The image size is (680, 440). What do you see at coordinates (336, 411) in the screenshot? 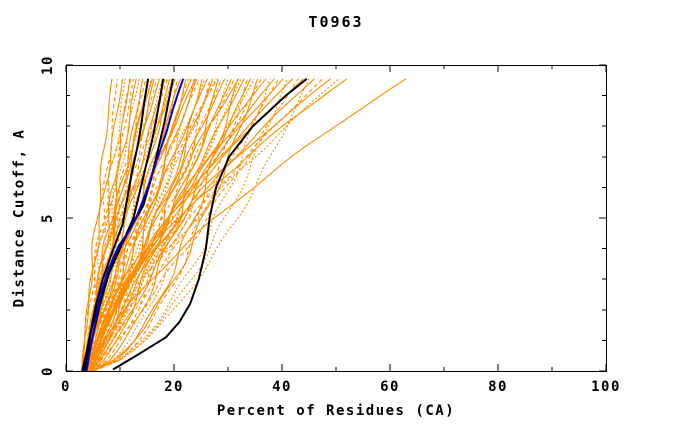
I see `x-axis-label: Percent of Residues (CA)` at bounding box center [336, 411].